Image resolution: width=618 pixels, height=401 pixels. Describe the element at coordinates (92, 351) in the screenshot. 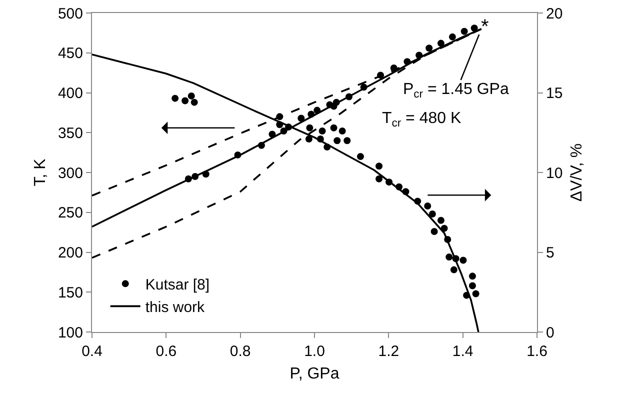

I see `x-tick-label: 0.4` at that location.